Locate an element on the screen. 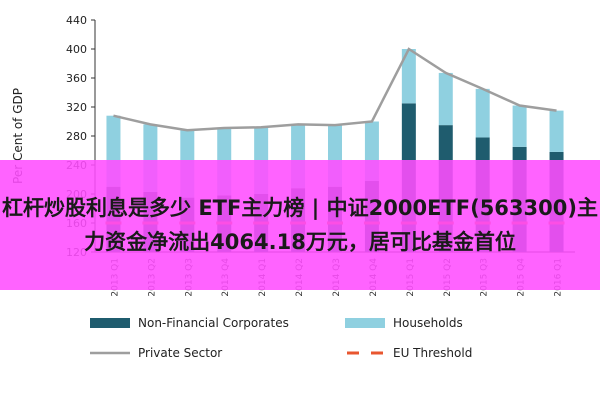  legend-label: Private Sector is located at coordinates (180, 353).